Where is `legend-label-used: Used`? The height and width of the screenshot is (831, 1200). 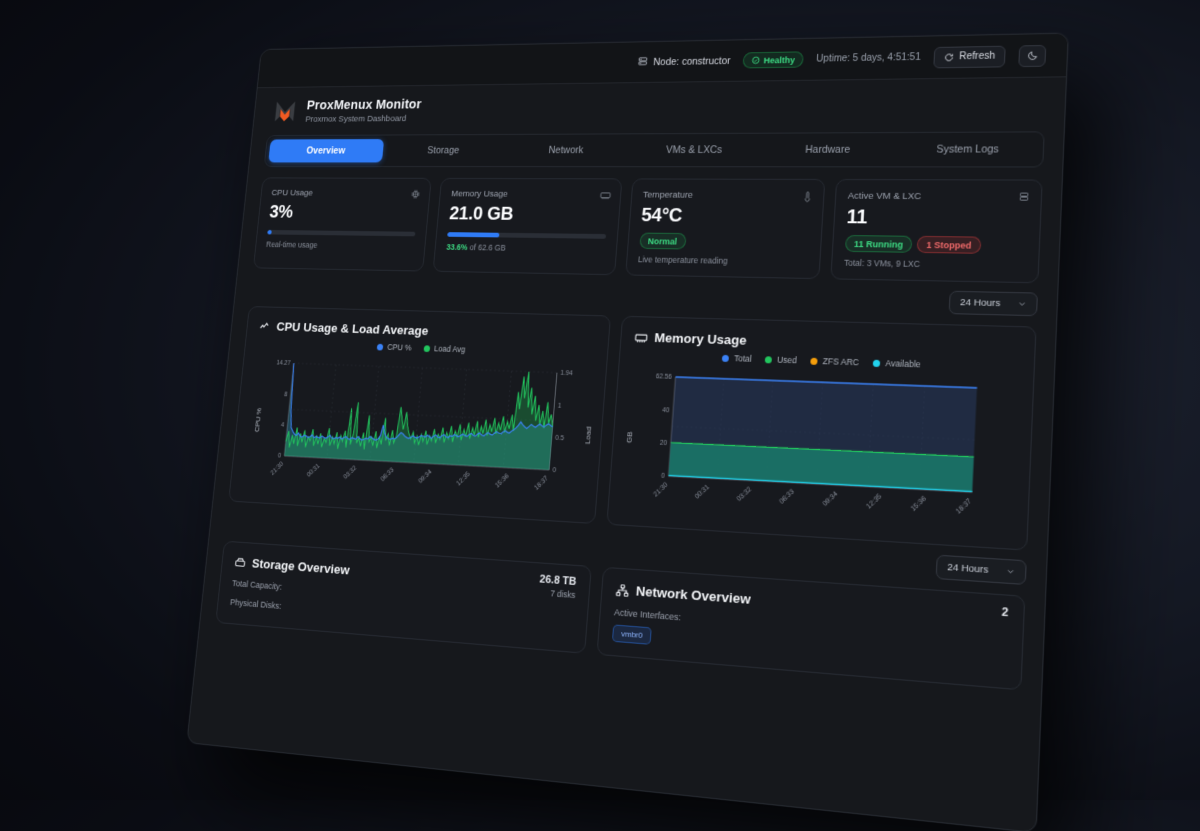
legend-label-used: Used is located at coordinates (787, 360).